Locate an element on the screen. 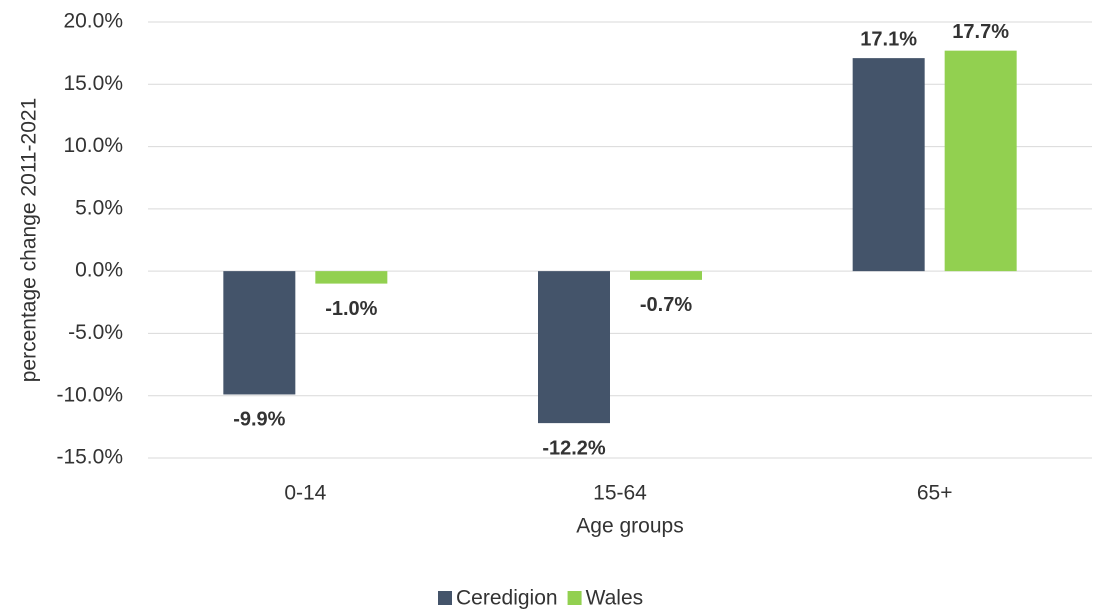 The width and height of the screenshot is (1102, 615). data-label: -0.7% is located at coordinates (666, 305).